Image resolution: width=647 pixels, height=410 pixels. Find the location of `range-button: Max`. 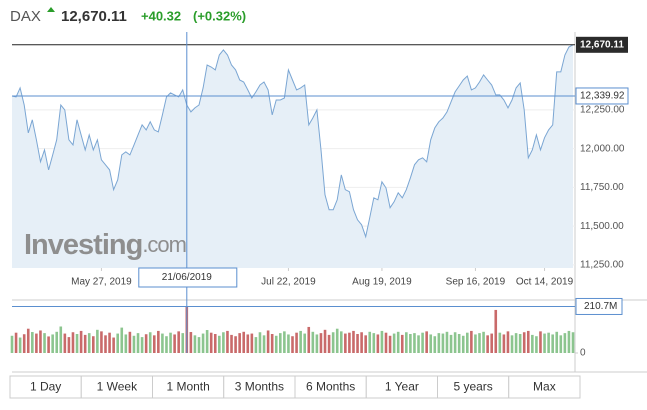

range-button: Max is located at coordinates (544, 387).